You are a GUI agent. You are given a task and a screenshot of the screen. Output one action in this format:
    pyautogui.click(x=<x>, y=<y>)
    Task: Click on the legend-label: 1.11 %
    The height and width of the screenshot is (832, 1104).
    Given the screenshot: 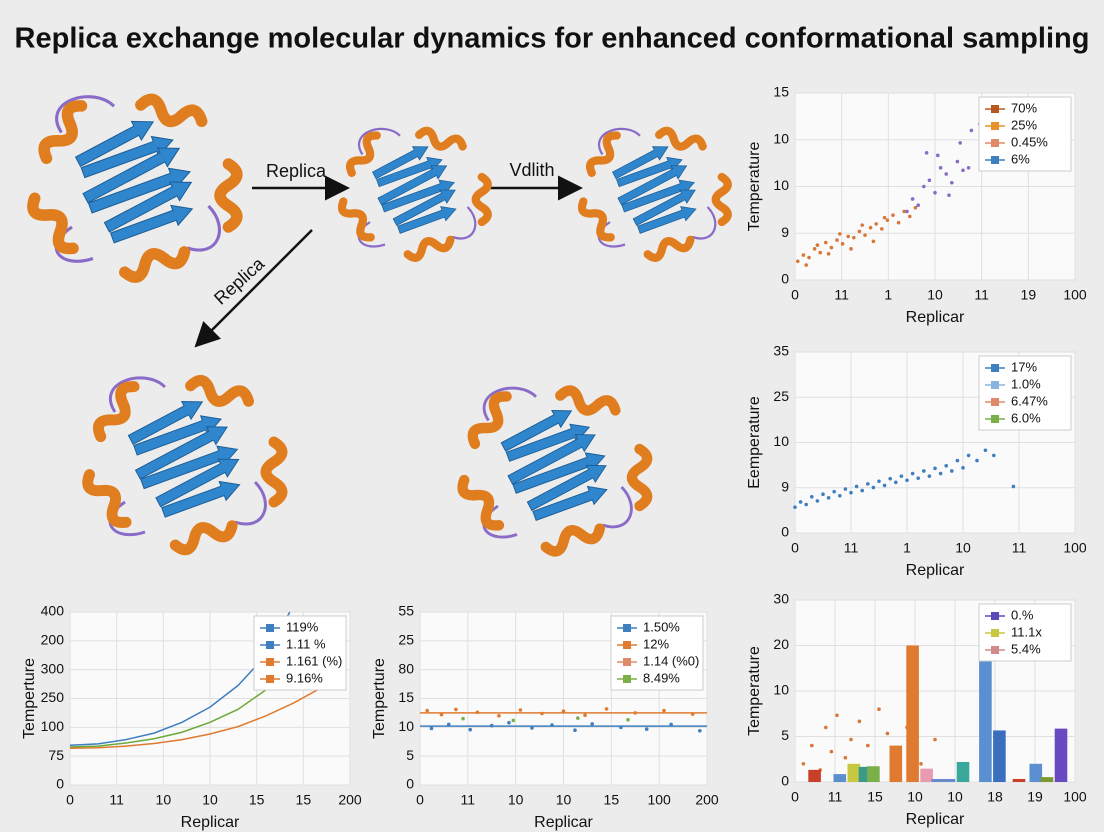 What is the action you would take?
    pyautogui.click(x=306, y=643)
    